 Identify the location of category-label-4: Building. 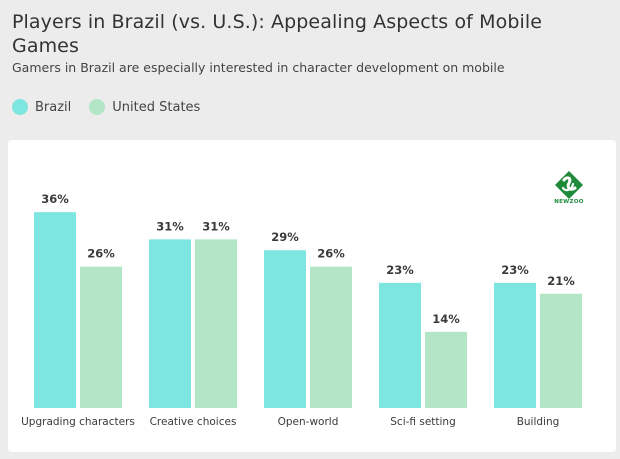
(538, 422).